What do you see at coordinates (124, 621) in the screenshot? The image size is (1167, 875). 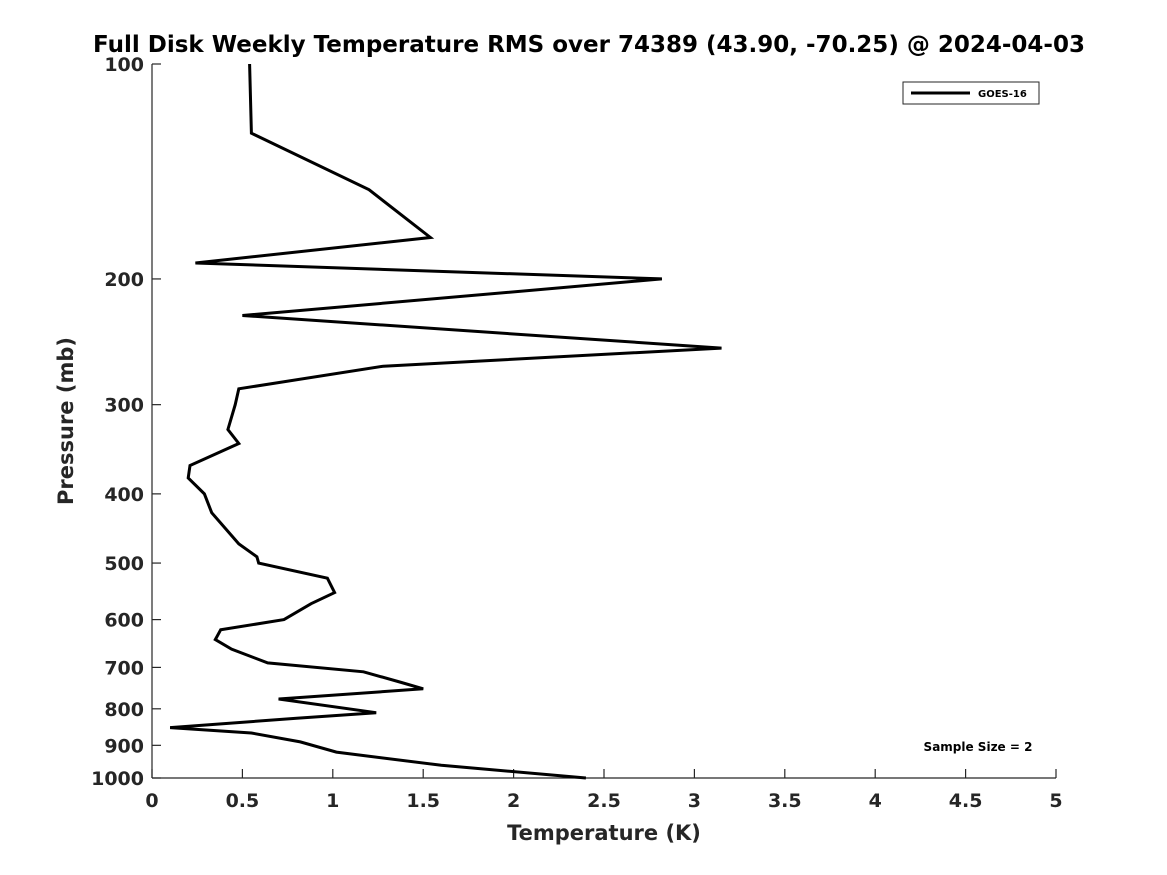 I see `y-tick-label: 600` at bounding box center [124, 621].